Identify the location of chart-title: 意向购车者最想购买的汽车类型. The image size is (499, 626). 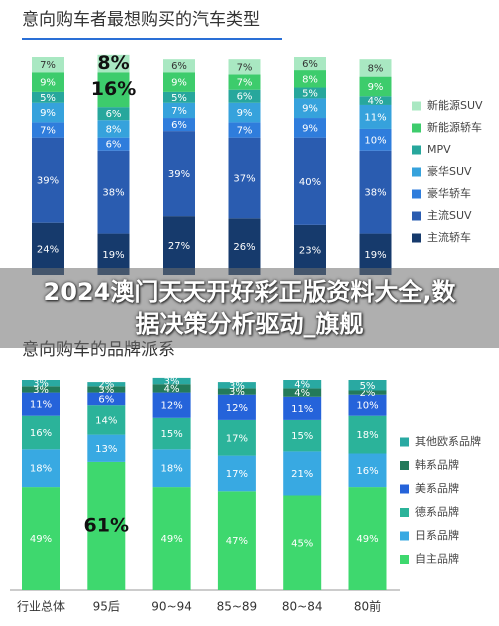
(141, 20).